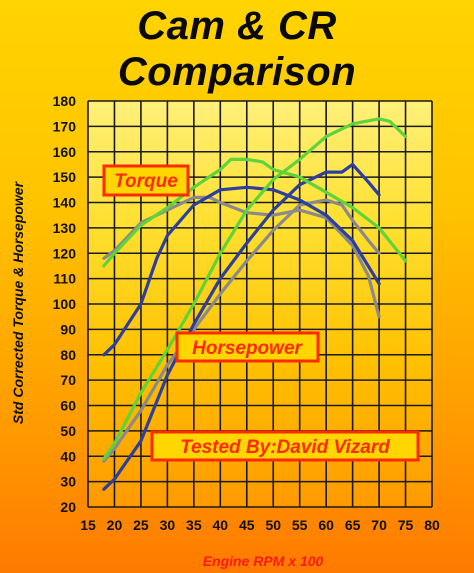 This screenshot has width=474, height=573. I want to click on x-tick-label: 50, so click(273, 525).